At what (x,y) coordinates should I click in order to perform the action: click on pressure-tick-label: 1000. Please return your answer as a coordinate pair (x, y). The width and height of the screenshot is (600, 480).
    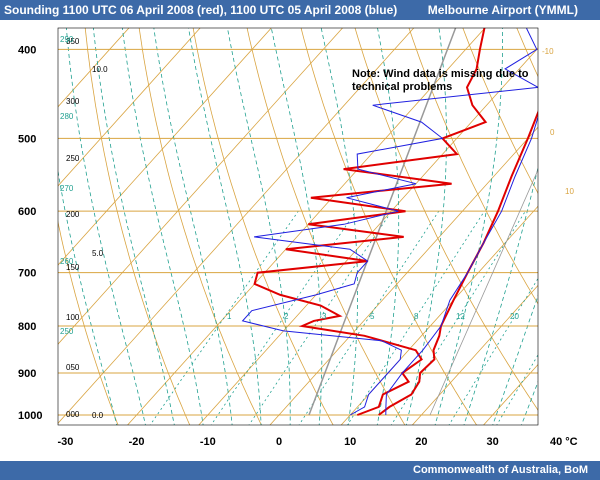
    Looking at the image, I should click on (30, 416).